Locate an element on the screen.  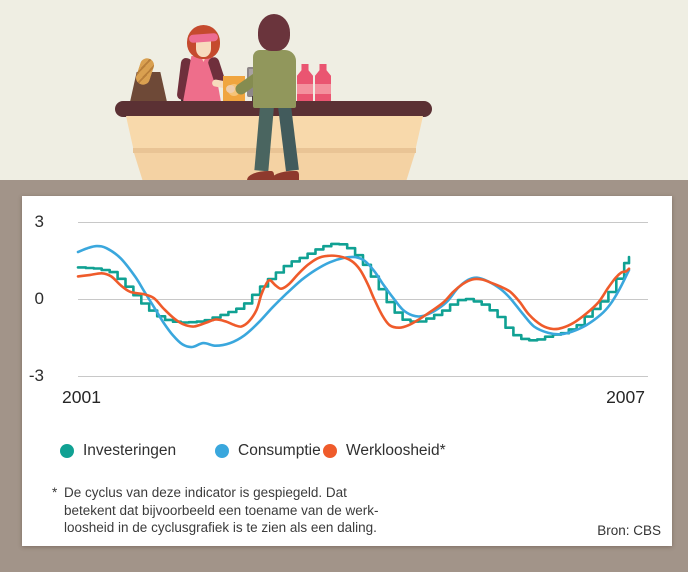
investeringen-dot-icon is located at coordinates (67, 451).